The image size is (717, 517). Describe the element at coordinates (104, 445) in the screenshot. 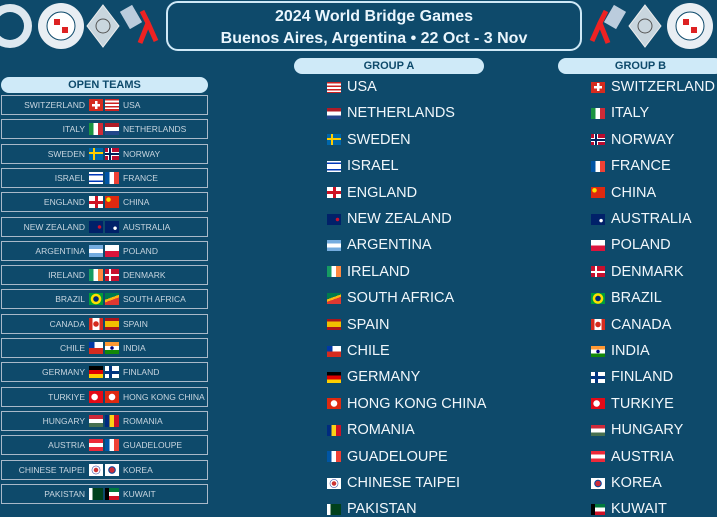

I see `match-row: AUSTRIA GUADELOUPE` at that location.